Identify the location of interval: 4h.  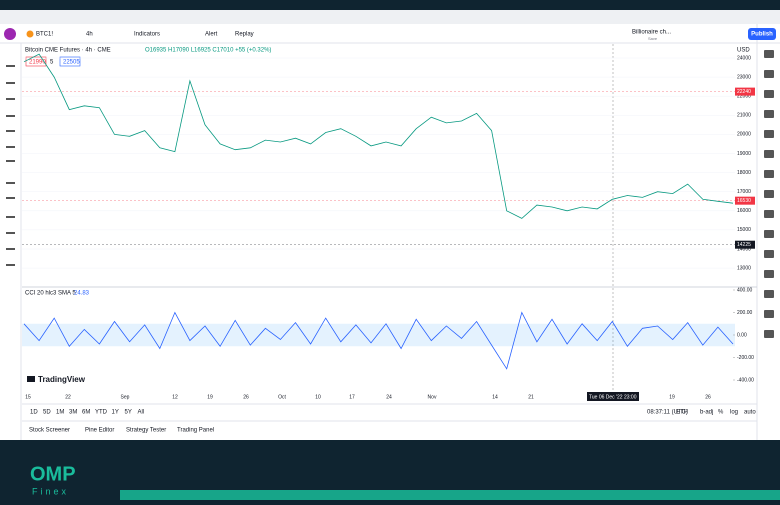
(89, 35).